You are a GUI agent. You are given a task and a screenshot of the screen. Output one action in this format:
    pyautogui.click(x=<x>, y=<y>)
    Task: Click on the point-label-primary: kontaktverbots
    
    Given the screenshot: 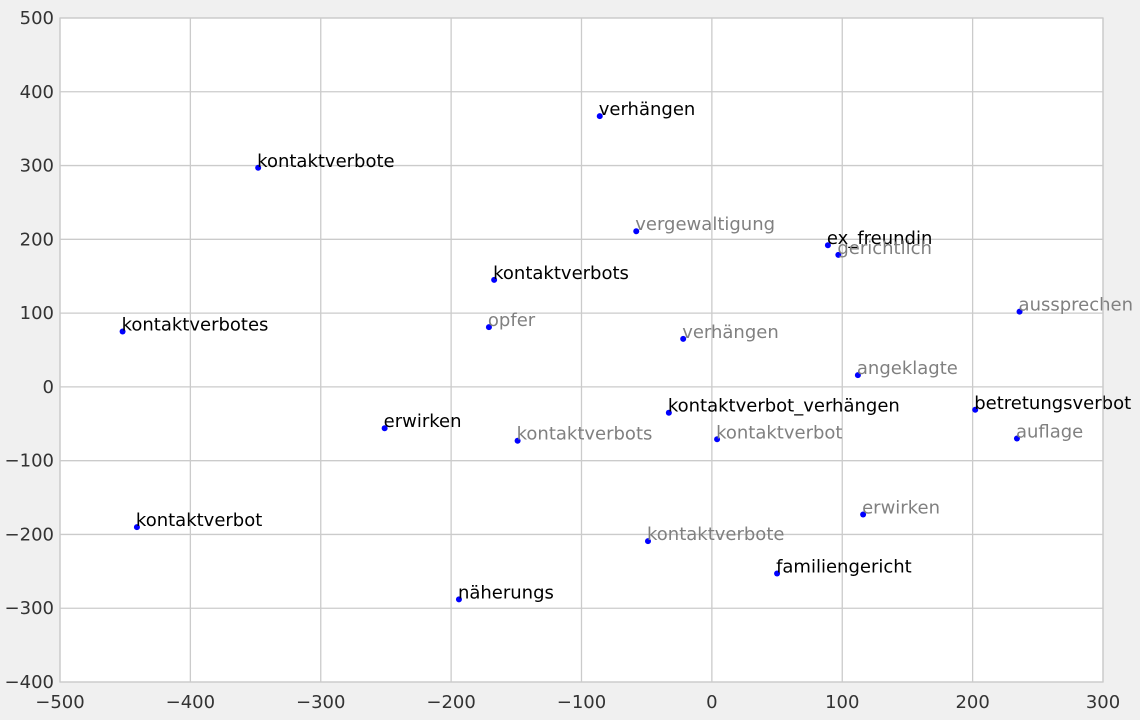 What is the action you would take?
    pyautogui.click(x=561, y=273)
    